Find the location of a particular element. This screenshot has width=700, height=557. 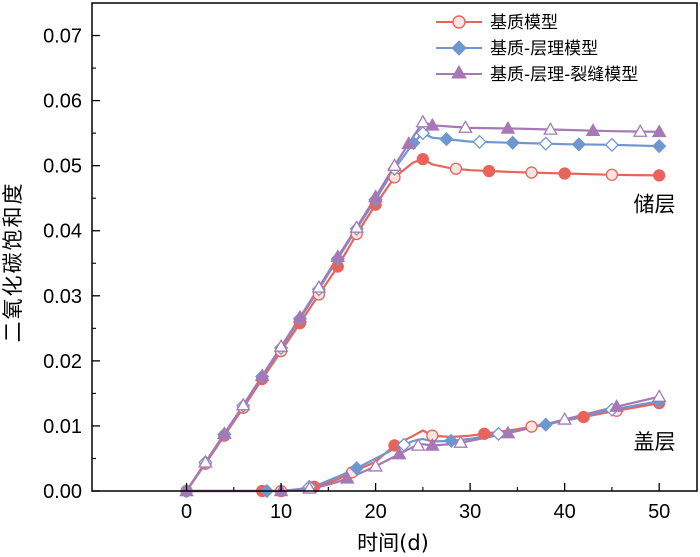

x-tick-label: 40 is located at coordinates (565, 512).